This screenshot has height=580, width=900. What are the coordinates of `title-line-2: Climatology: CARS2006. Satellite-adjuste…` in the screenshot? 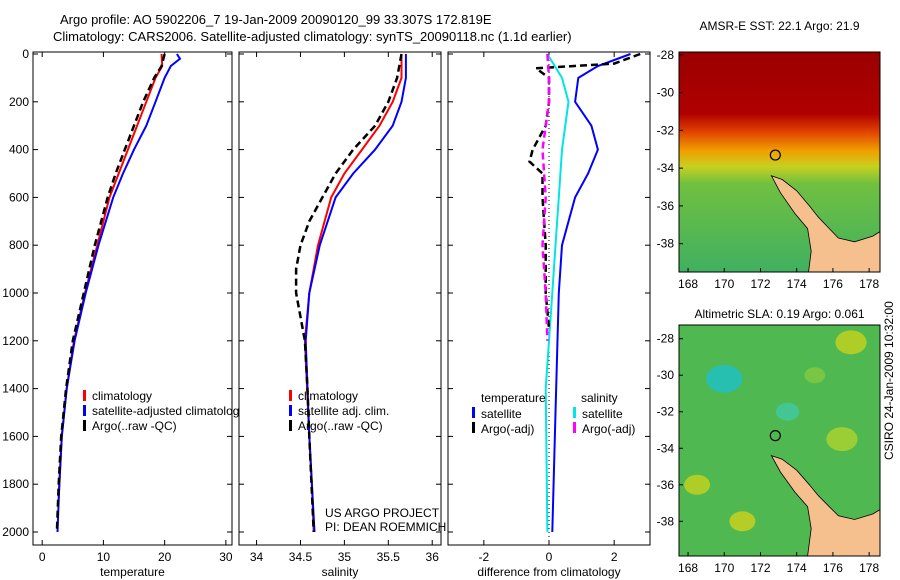 It's located at (312, 36).